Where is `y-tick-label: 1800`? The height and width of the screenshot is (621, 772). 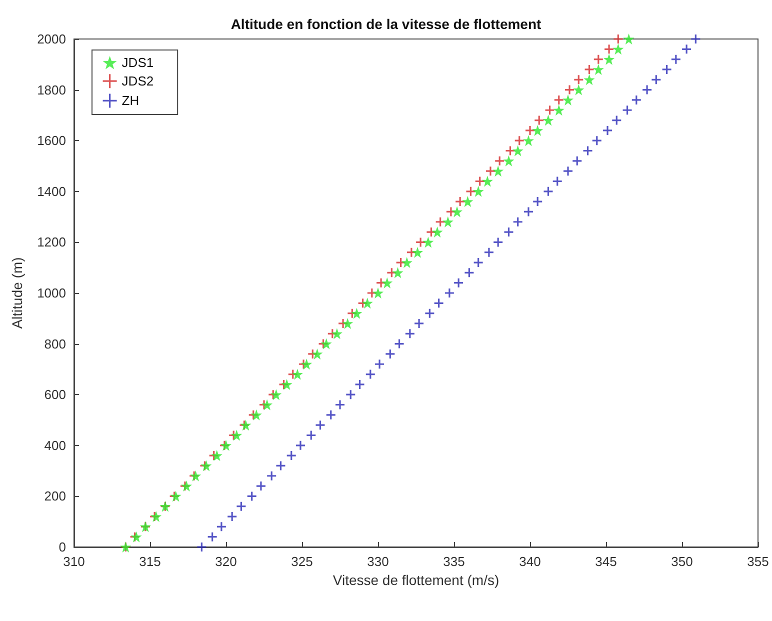 y-tick-label: 1800 is located at coordinates (51, 90).